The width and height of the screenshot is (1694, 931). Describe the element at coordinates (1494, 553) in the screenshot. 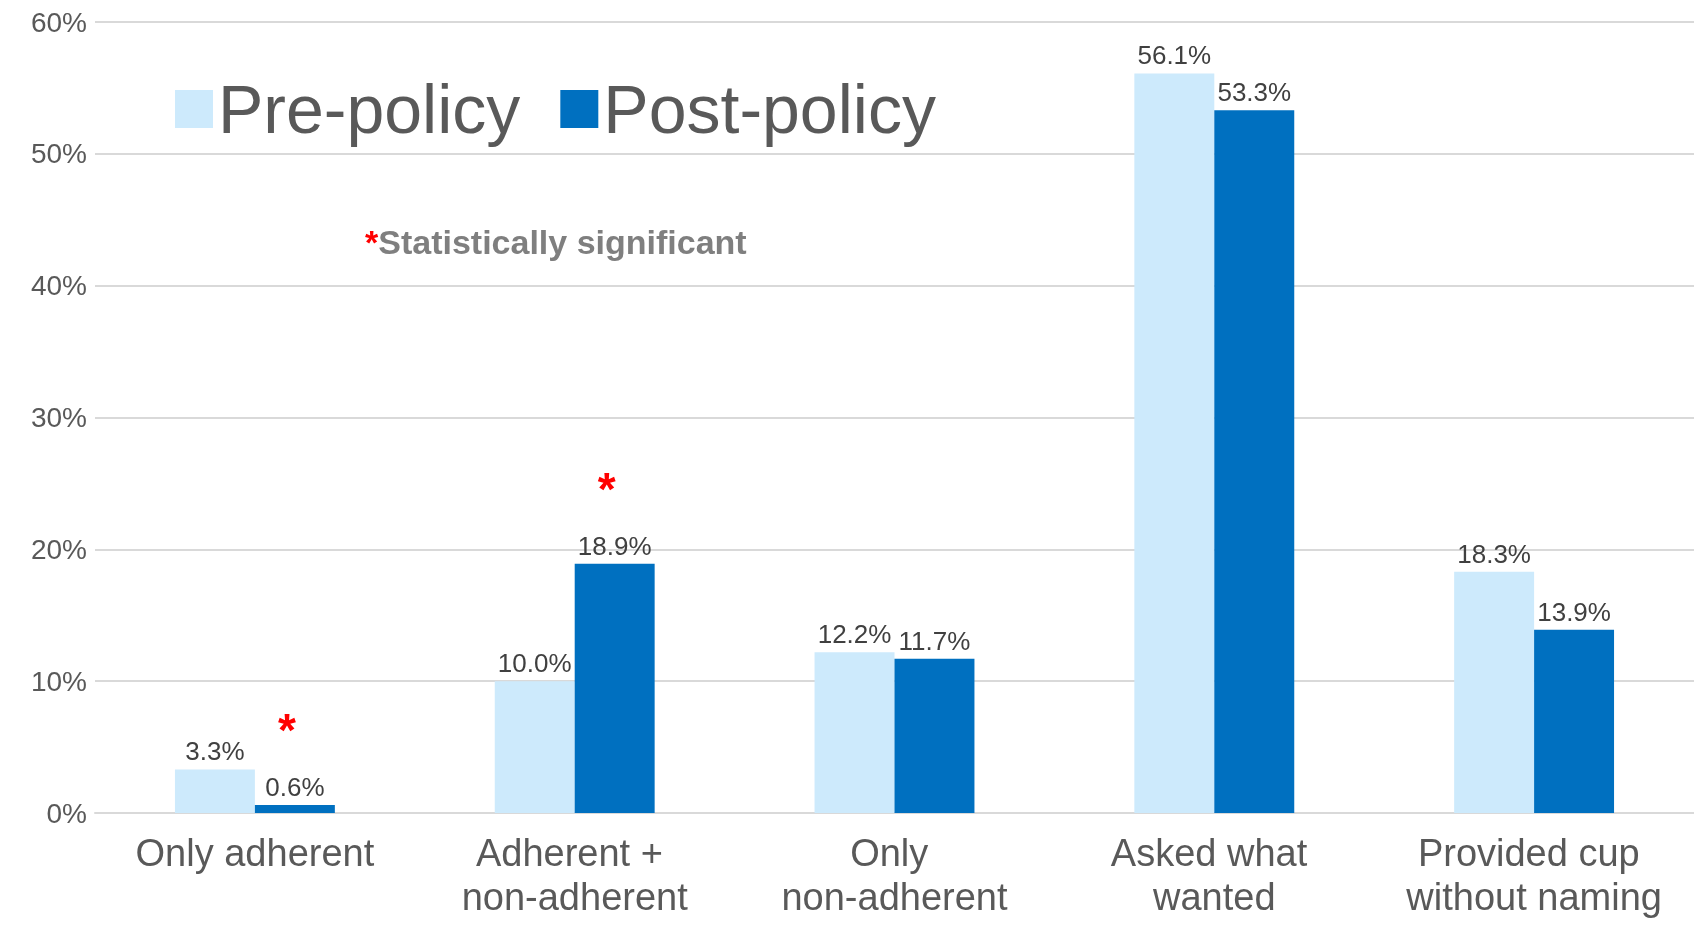

I see `data-label: 18.3%` at that location.